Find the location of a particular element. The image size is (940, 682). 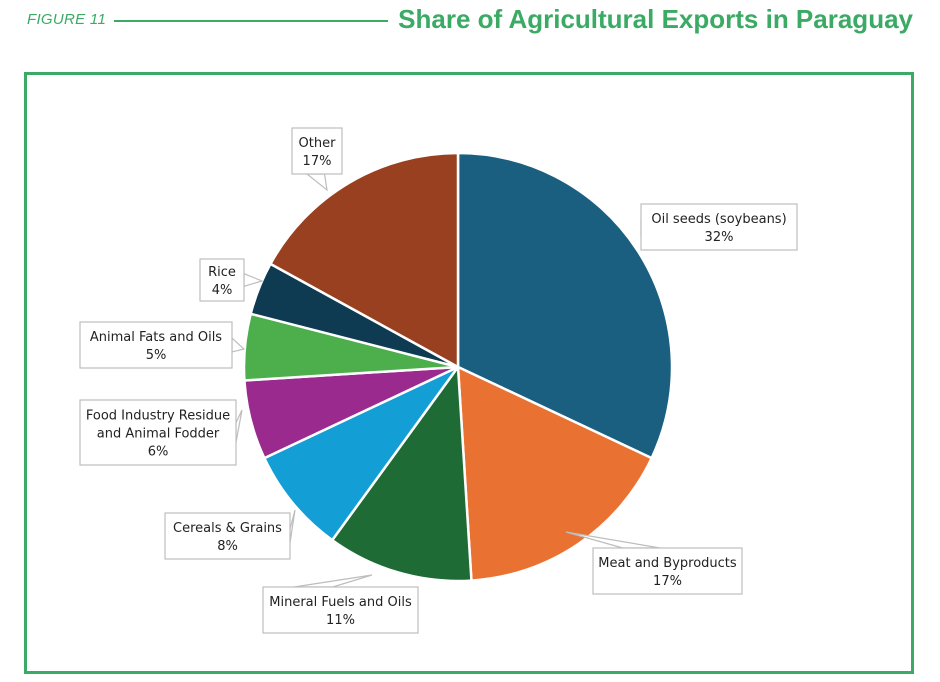

callout-text: 8% is located at coordinates (227, 546).